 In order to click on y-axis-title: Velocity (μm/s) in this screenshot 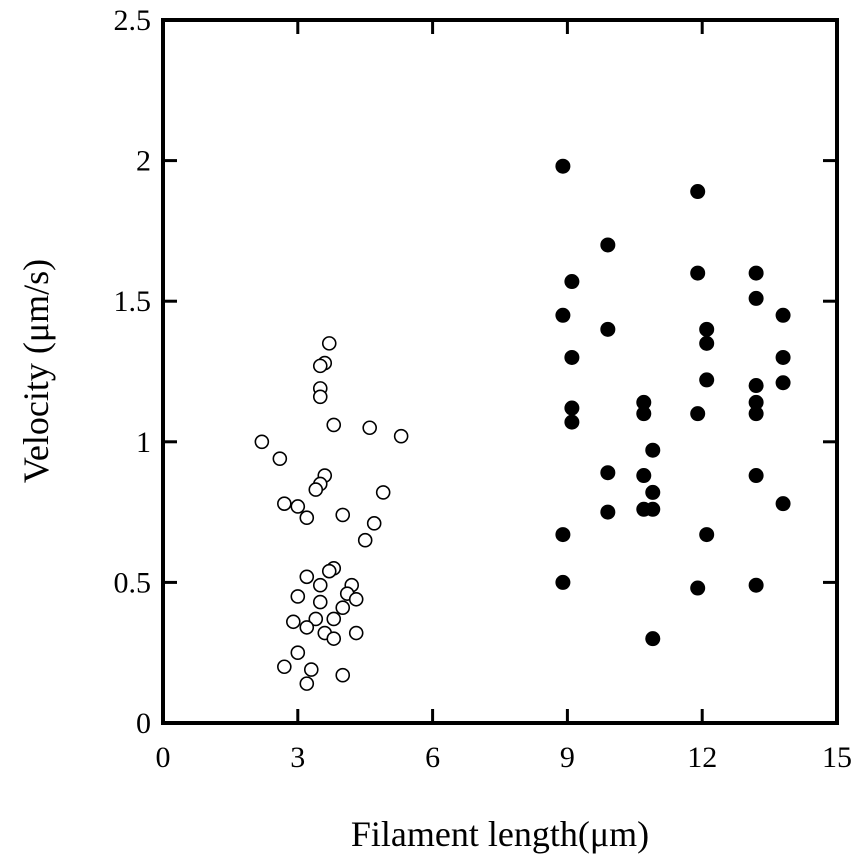, I will do `click(36, 371)`.